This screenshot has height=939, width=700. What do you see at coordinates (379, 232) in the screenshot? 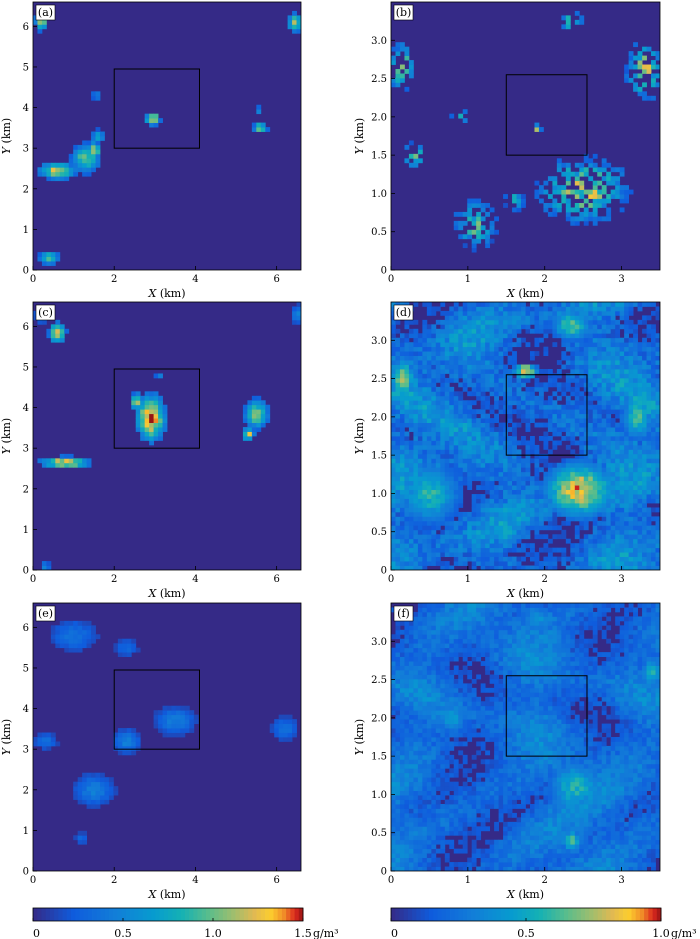
I see `y-tick-label: 0.5` at bounding box center [379, 232].